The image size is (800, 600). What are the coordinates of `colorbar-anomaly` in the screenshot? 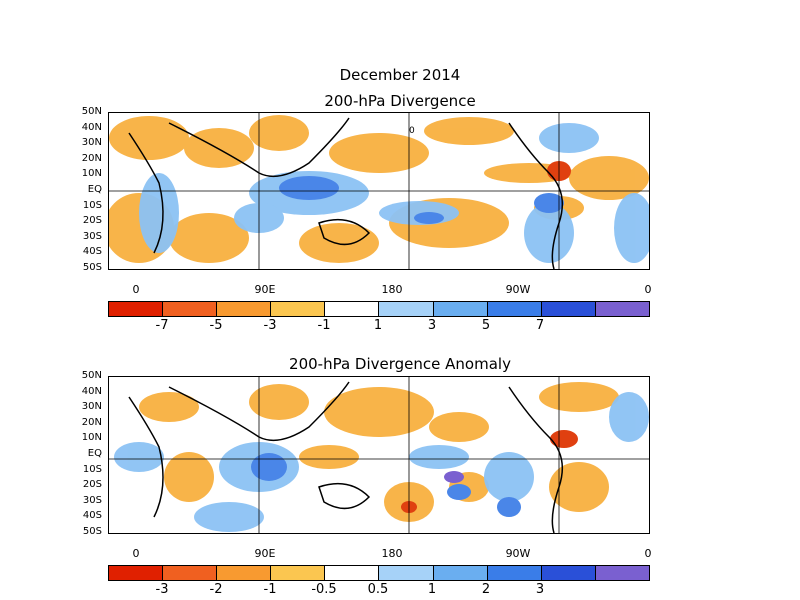 It's located at (379, 573).